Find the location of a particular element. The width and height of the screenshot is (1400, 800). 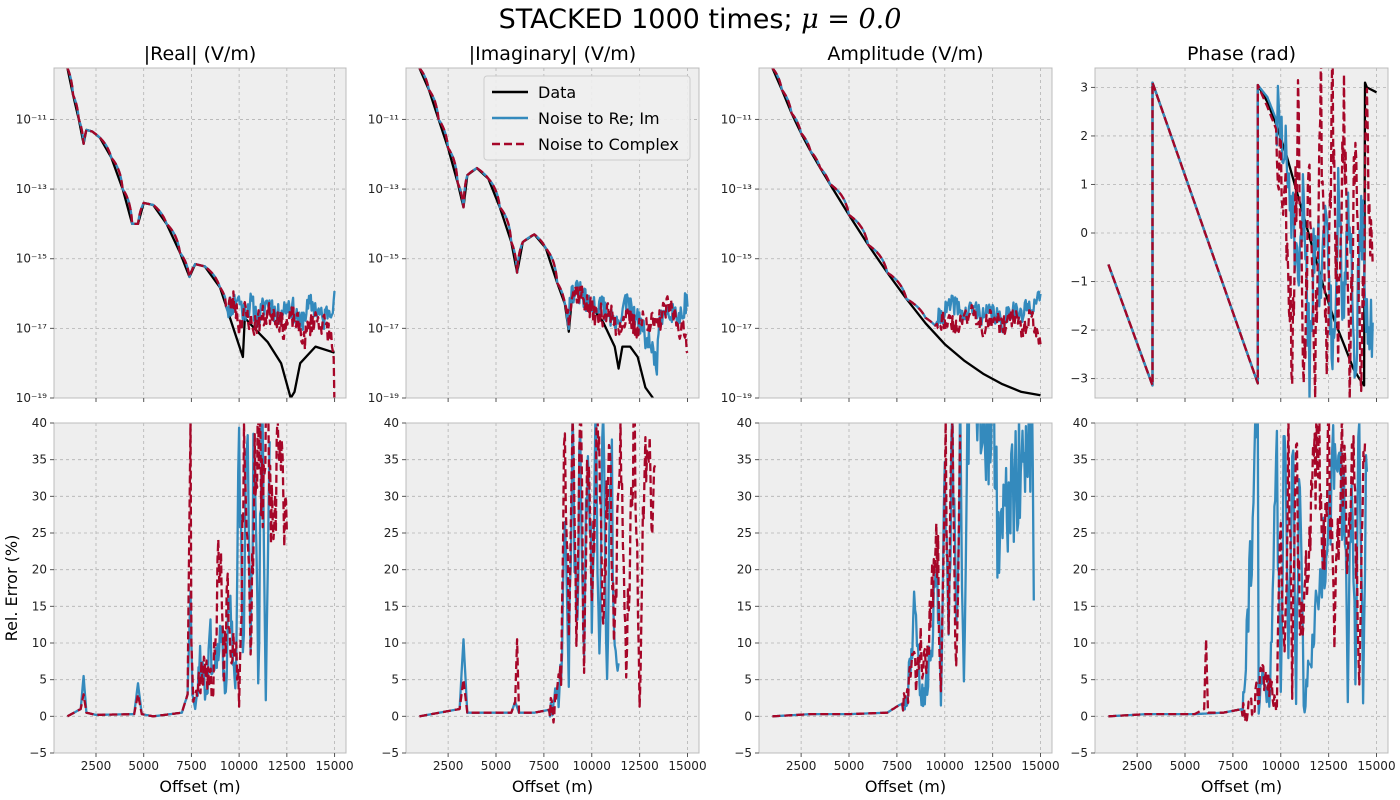

y-tick-label: 35 is located at coordinates (1080, 460).